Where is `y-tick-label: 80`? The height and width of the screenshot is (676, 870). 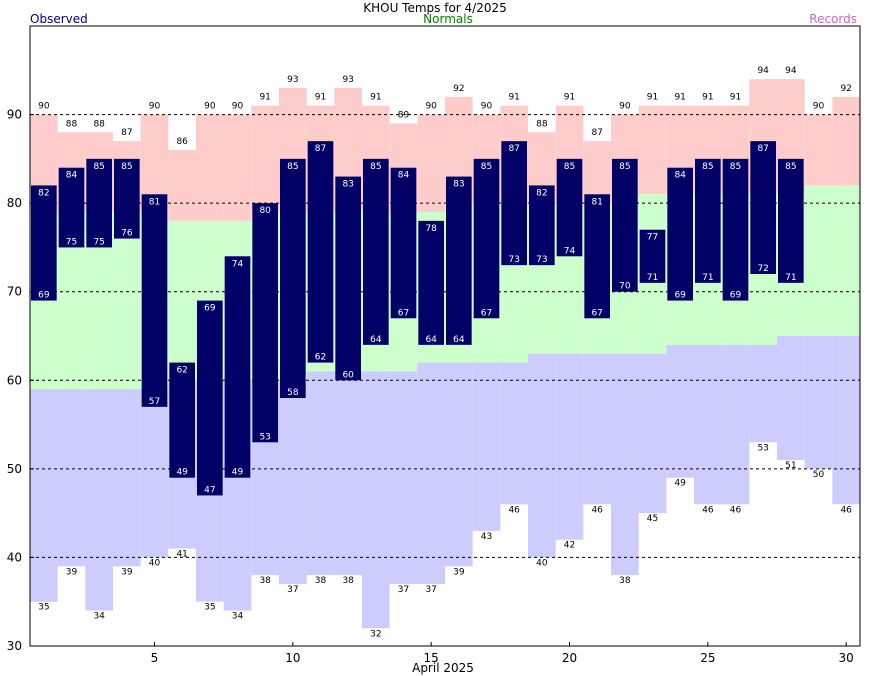 y-tick-label: 80 is located at coordinates (14, 203).